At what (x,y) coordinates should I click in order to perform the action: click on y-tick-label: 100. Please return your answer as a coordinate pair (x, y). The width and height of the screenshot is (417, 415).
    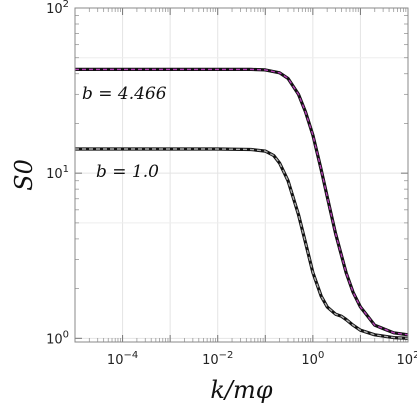
    Looking at the image, I should click on (57, 338).